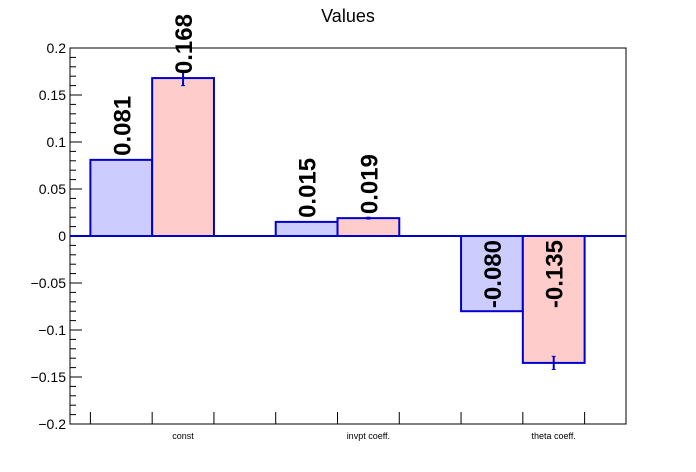 The image size is (696, 472). What do you see at coordinates (554, 436) in the screenshot?
I see `x-category-label: theta coeff.` at bounding box center [554, 436].